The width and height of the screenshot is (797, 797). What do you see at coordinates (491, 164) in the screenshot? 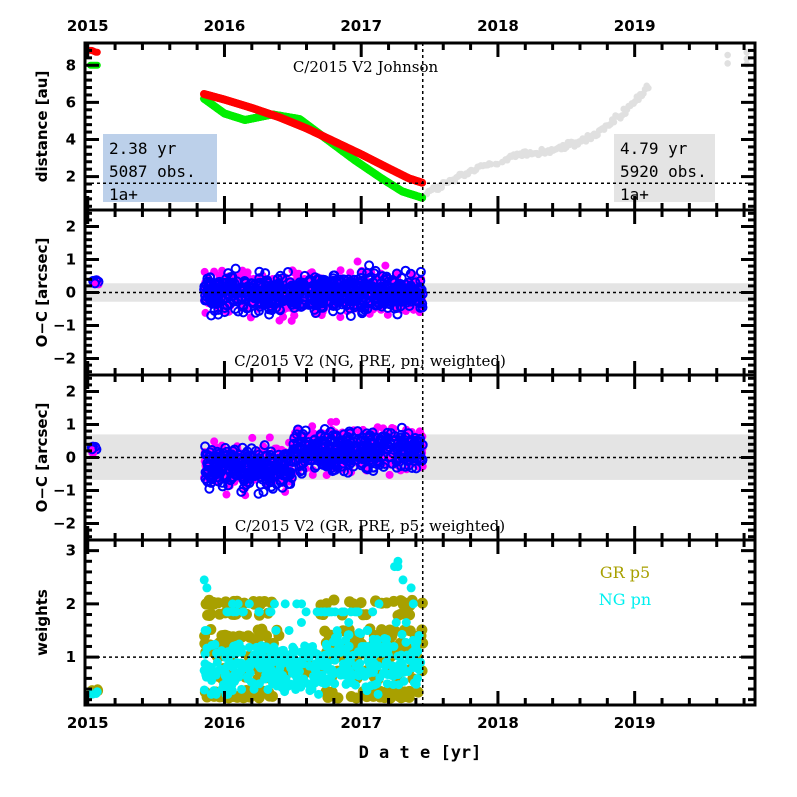
I see `data-point-outside-arc` at bounding box center [491, 164].